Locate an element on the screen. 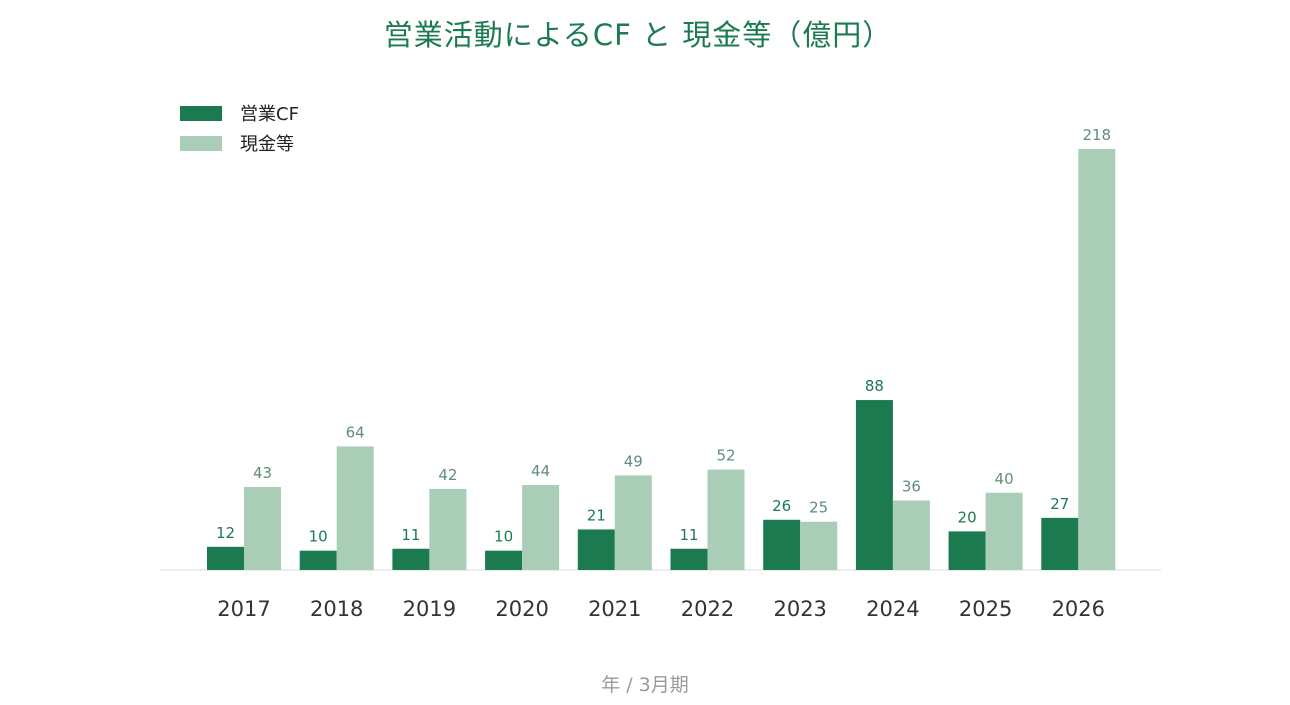  bar-operating-cf-2018 is located at coordinates (318, 560).